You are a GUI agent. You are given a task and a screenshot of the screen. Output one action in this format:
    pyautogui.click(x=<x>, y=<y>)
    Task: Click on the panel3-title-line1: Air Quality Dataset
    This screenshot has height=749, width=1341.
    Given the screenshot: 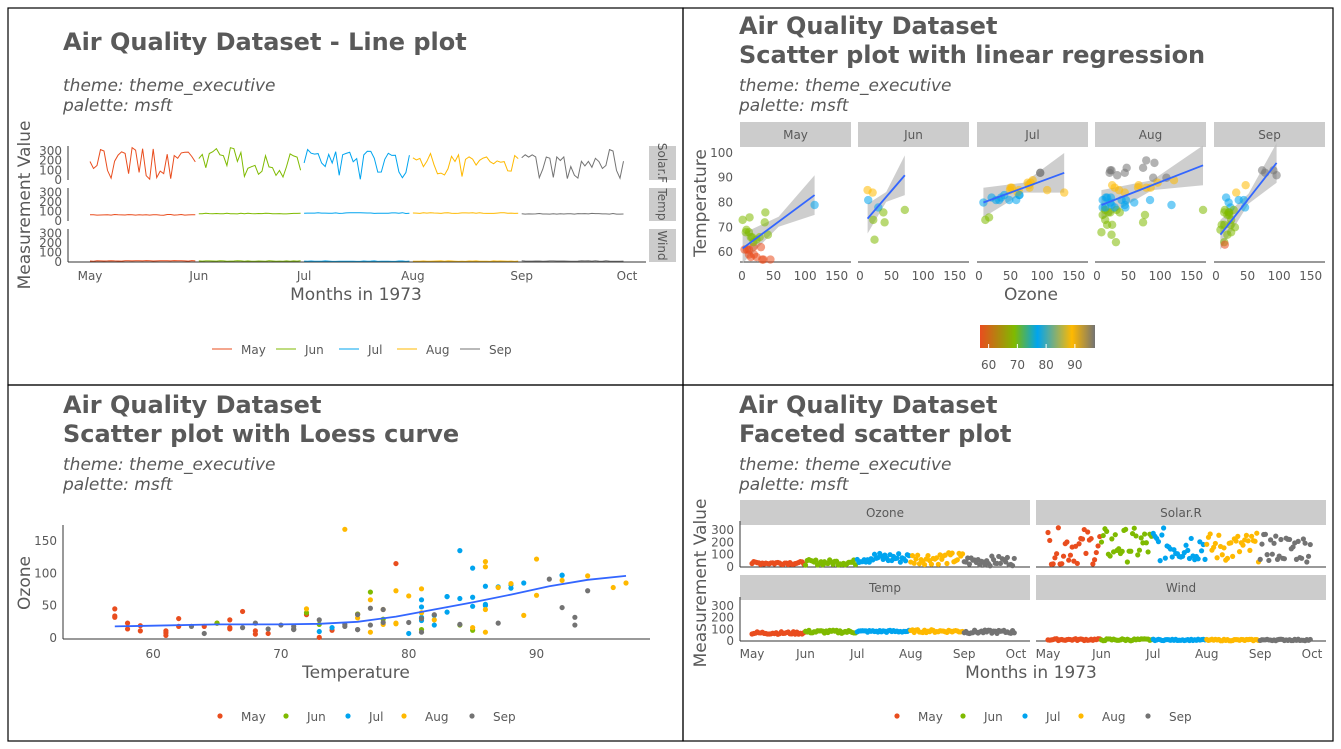 What is the action you would take?
    pyautogui.click(x=192, y=405)
    